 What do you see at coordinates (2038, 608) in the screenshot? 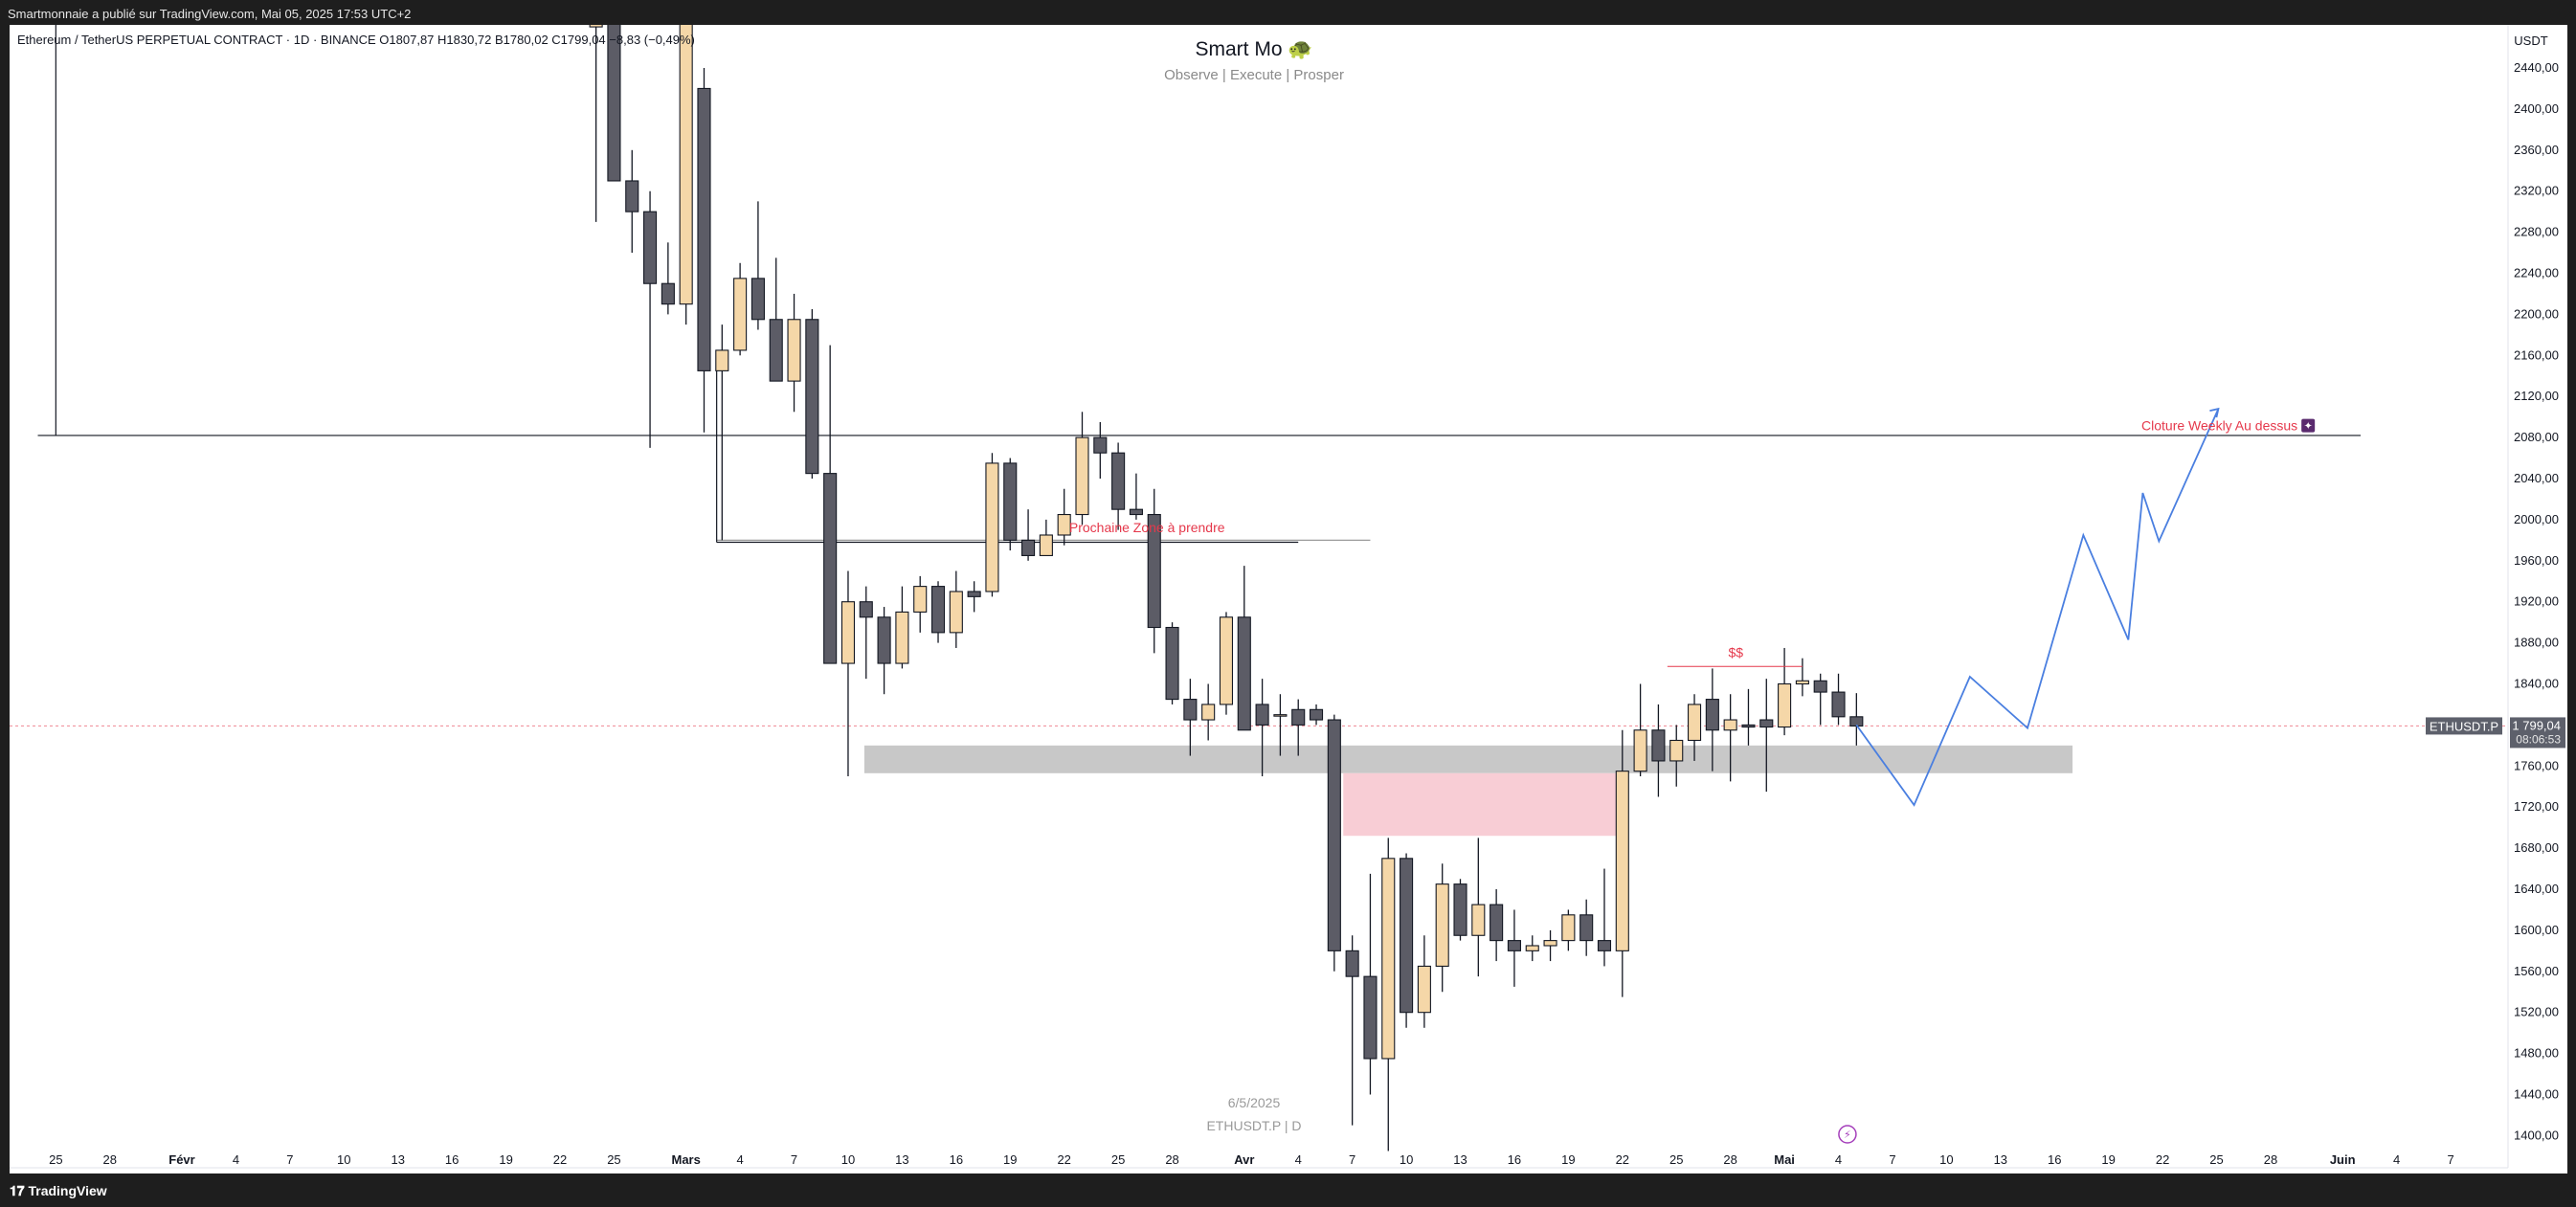
I see `projection-path` at bounding box center [2038, 608].